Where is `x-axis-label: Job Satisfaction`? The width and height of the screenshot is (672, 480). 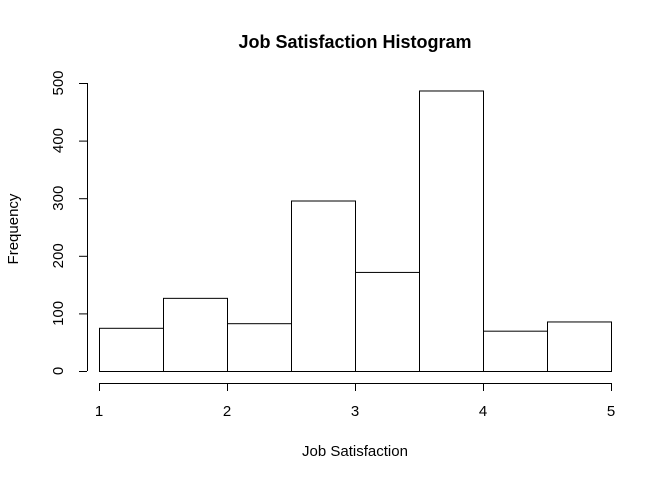 x-axis-label: Job Satisfaction is located at coordinates (355, 451).